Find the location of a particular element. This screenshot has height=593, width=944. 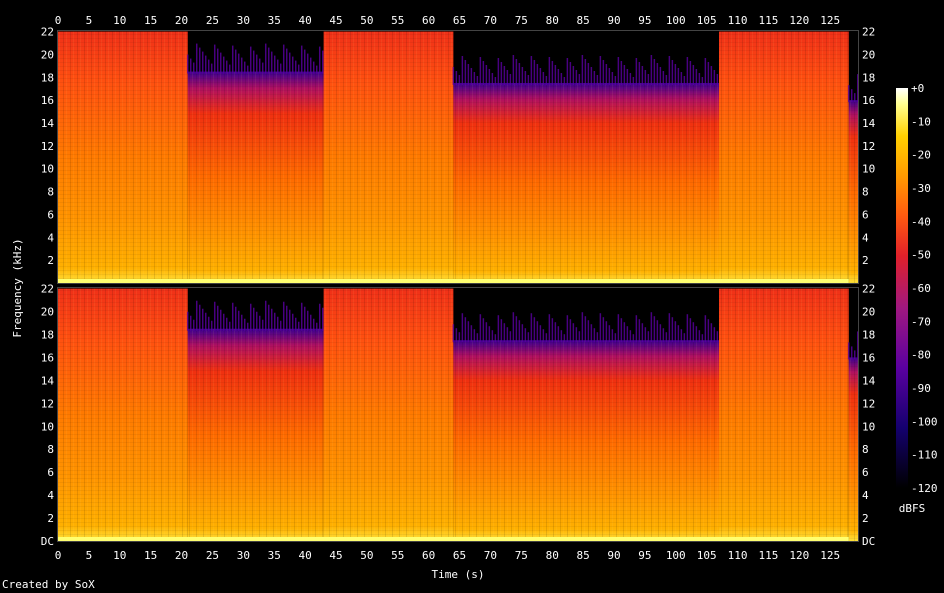

x-tick-label-top: 20 is located at coordinates (181, 20).